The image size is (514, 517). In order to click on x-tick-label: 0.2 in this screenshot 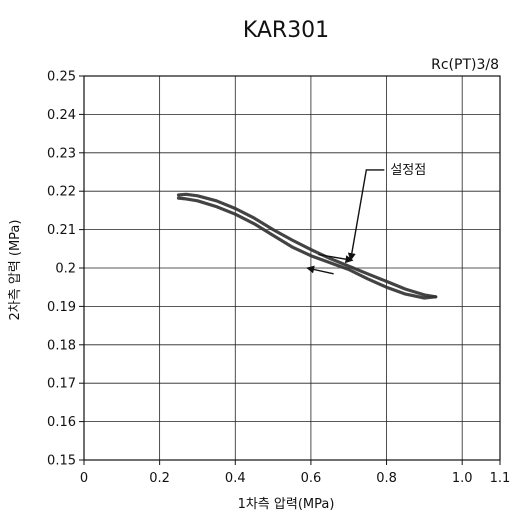, I will do `click(159, 478)`.